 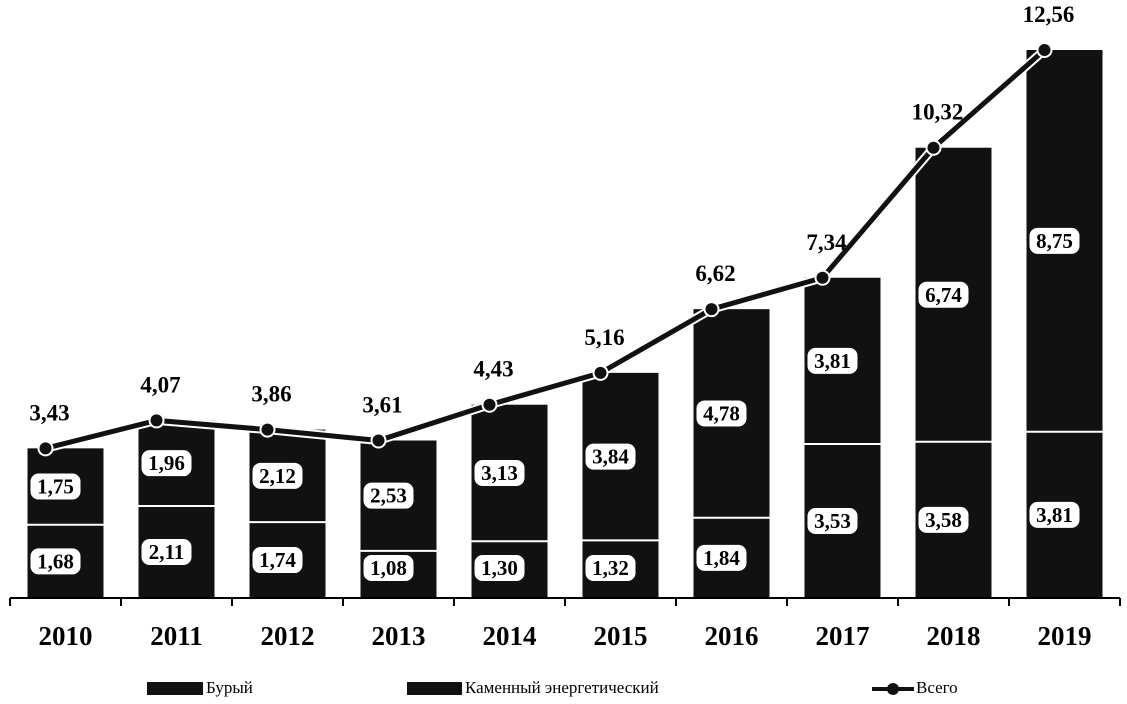 I want to click on x-tick-label-2013: 2013, so click(x=399, y=636).